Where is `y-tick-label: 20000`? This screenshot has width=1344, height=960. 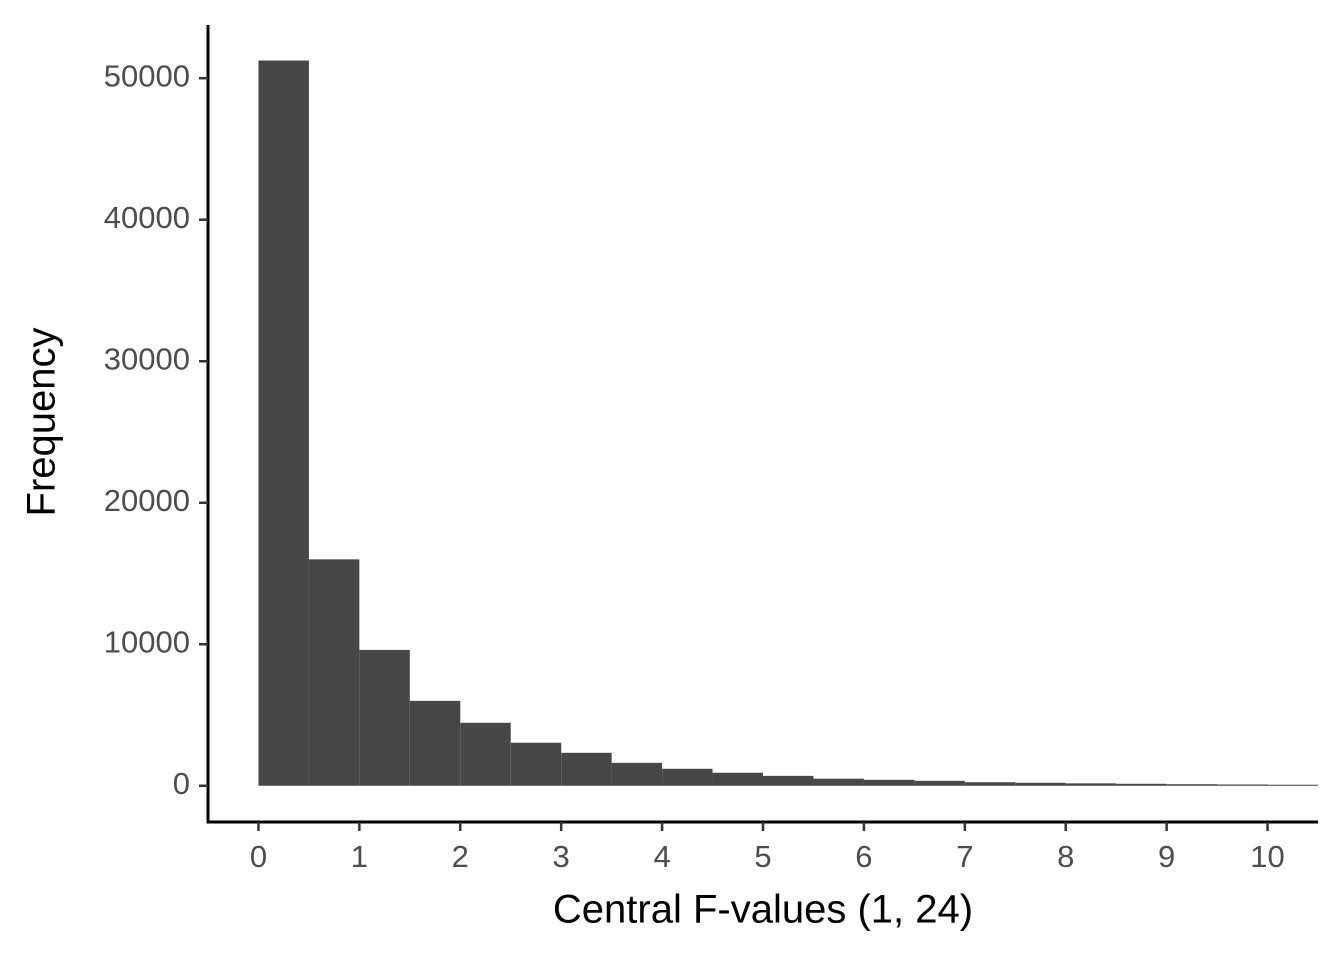
y-tick-label: 20000 is located at coordinates (147, 500).